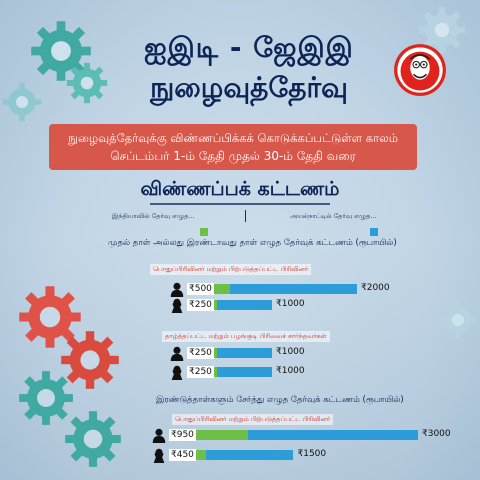 Image resolution: width=480 pixels, height=480 pixels. I want to click on abroad-fee-label: ₹3000, so click(436, 434).